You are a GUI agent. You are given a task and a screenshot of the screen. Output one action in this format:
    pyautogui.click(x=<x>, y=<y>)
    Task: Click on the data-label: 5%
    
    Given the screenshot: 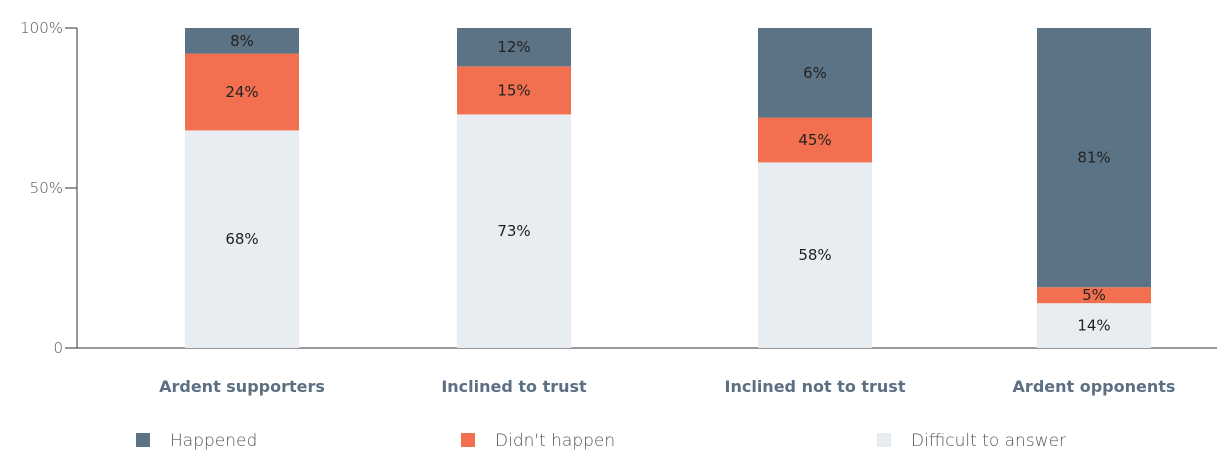 What is the action you would take?
    pyautogui.click(x=1094, y=295)
    